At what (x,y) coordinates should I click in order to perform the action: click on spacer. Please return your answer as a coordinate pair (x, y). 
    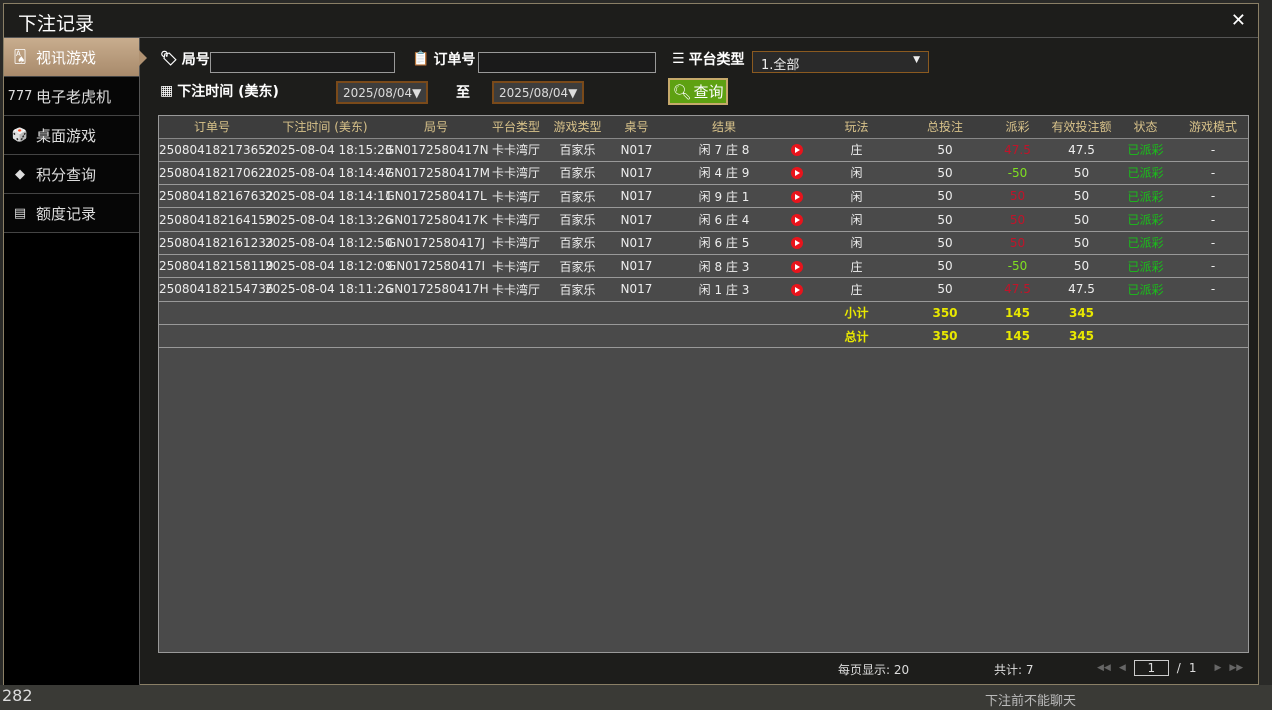
    Looking at the image, I should click on (483, 336).